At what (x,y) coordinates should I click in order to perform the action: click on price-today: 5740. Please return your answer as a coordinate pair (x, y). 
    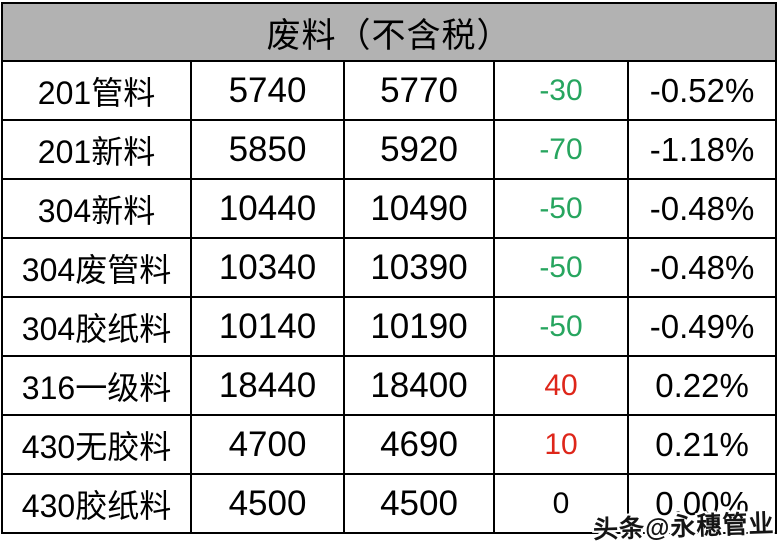
    Looking at the image, I should click on (267, 90).